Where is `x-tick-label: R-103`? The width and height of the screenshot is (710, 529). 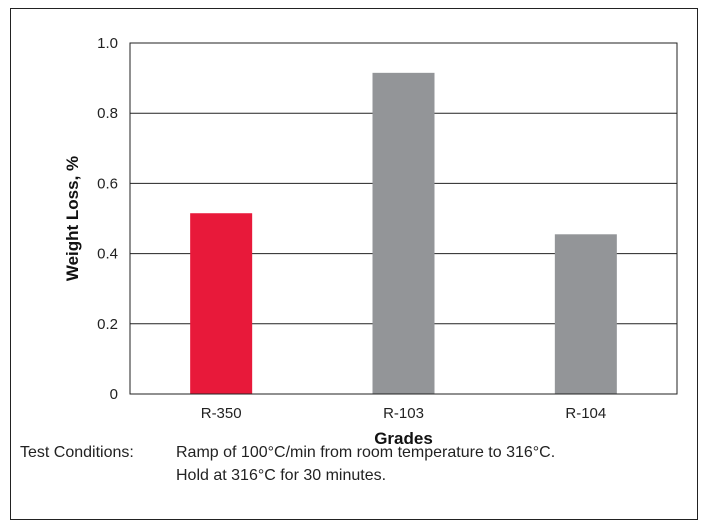 x-tick-label: R-103 is located at coordinates (403, 413).